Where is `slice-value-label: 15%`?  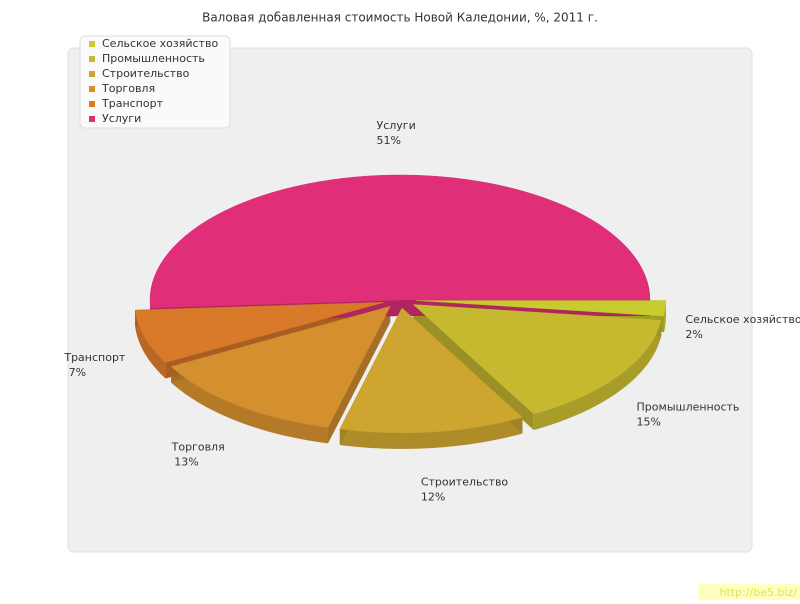
slice-value-label: 15% is located at coordinates (649, 421).